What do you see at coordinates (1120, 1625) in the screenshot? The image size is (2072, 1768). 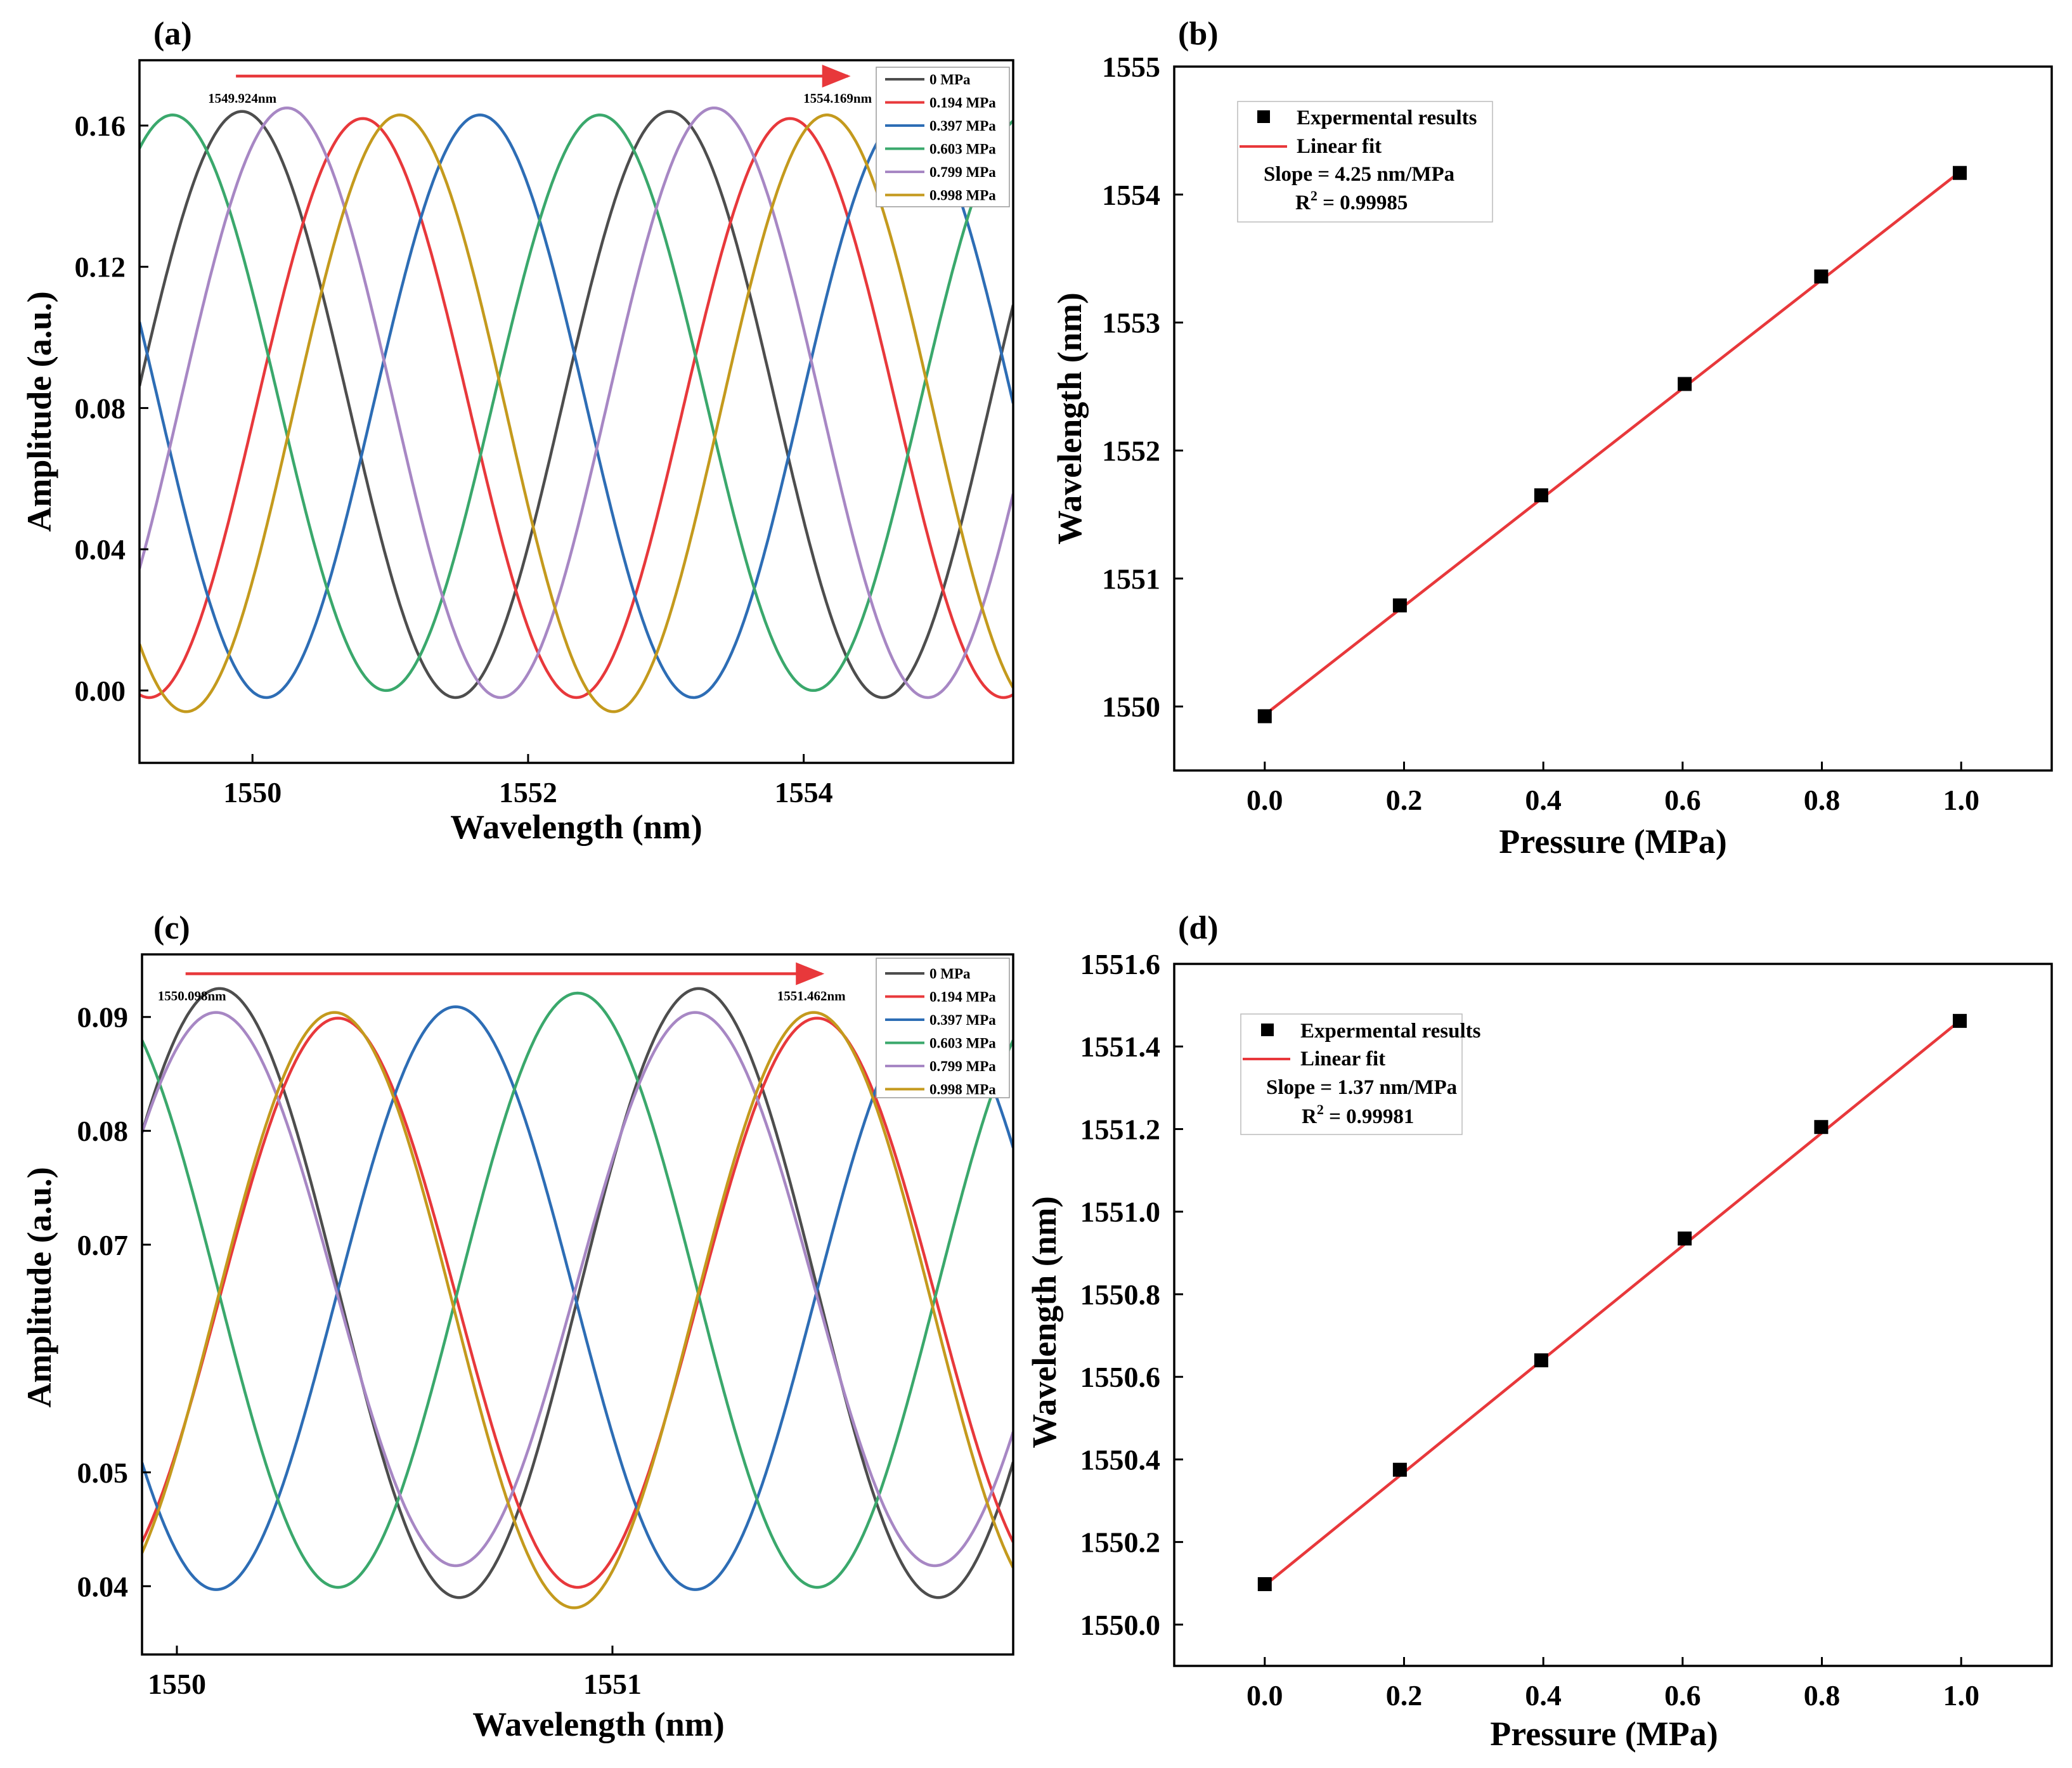 I see `y-tick-label: 1550.0` at bounding box center [1120, 1625].